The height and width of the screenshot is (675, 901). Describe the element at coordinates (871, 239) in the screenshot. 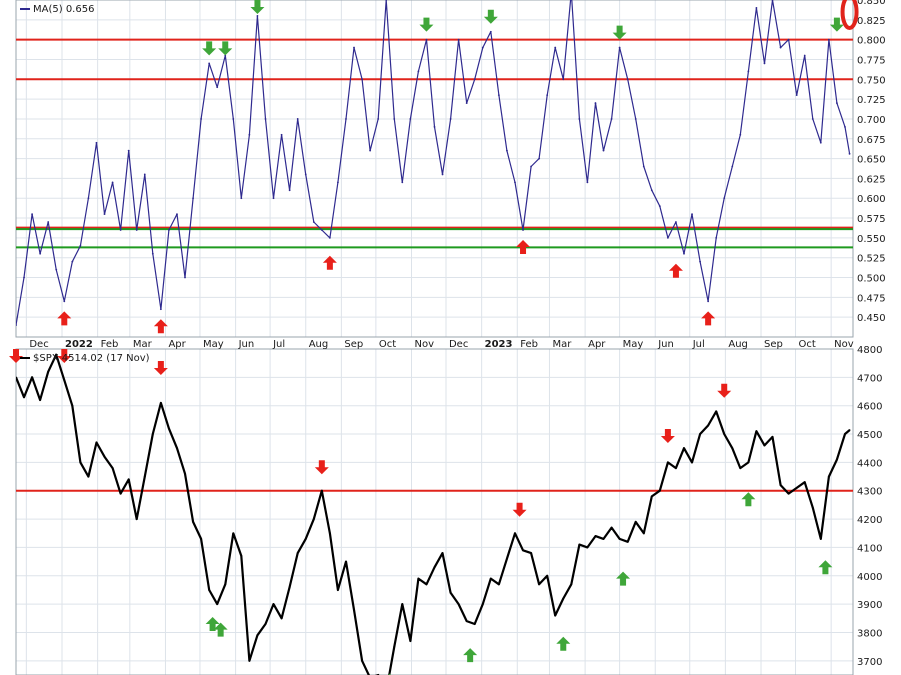

I see `y-tick-label: 0.550` at that location.